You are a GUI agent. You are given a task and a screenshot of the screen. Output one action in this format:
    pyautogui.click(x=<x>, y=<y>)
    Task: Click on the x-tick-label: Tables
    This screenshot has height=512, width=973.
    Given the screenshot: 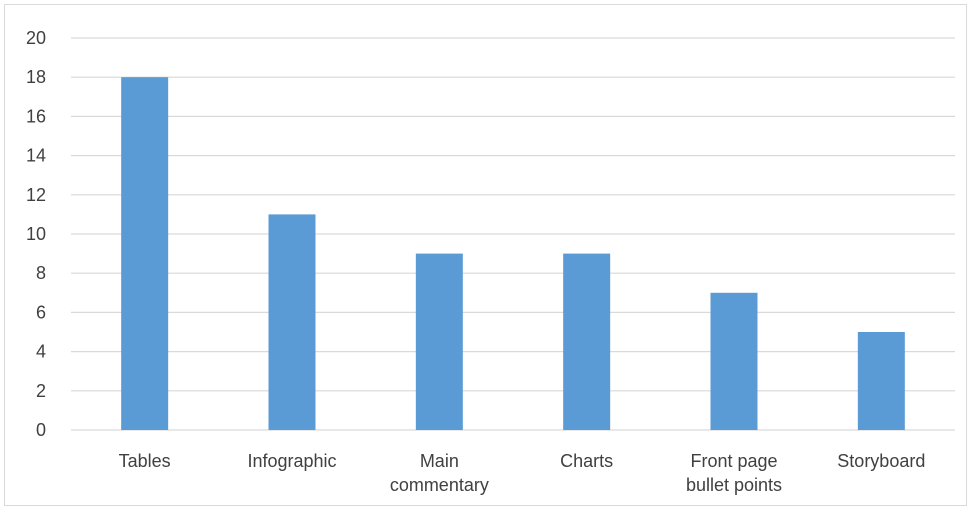 What is the action you would take?
    pyautogui.click(x=145, y=461)
    